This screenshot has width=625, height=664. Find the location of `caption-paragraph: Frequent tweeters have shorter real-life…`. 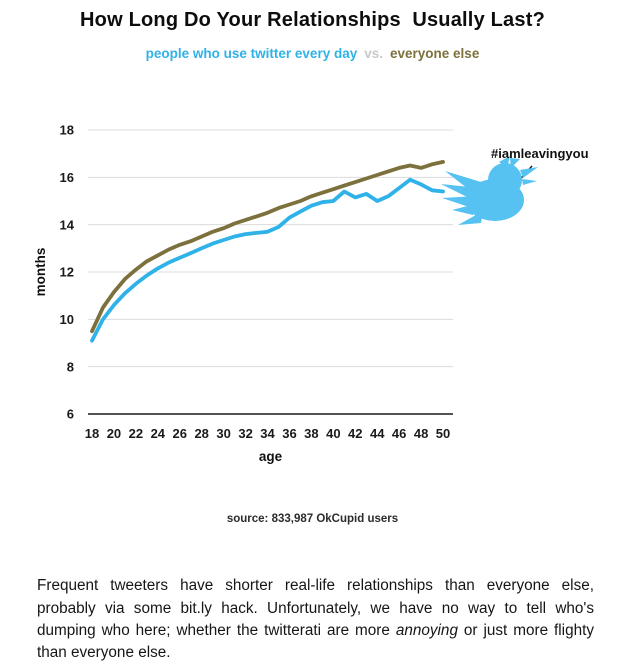

caption-paragraph: Frequent tweeters have shorter real-life… is located at coordinates (315, 619).